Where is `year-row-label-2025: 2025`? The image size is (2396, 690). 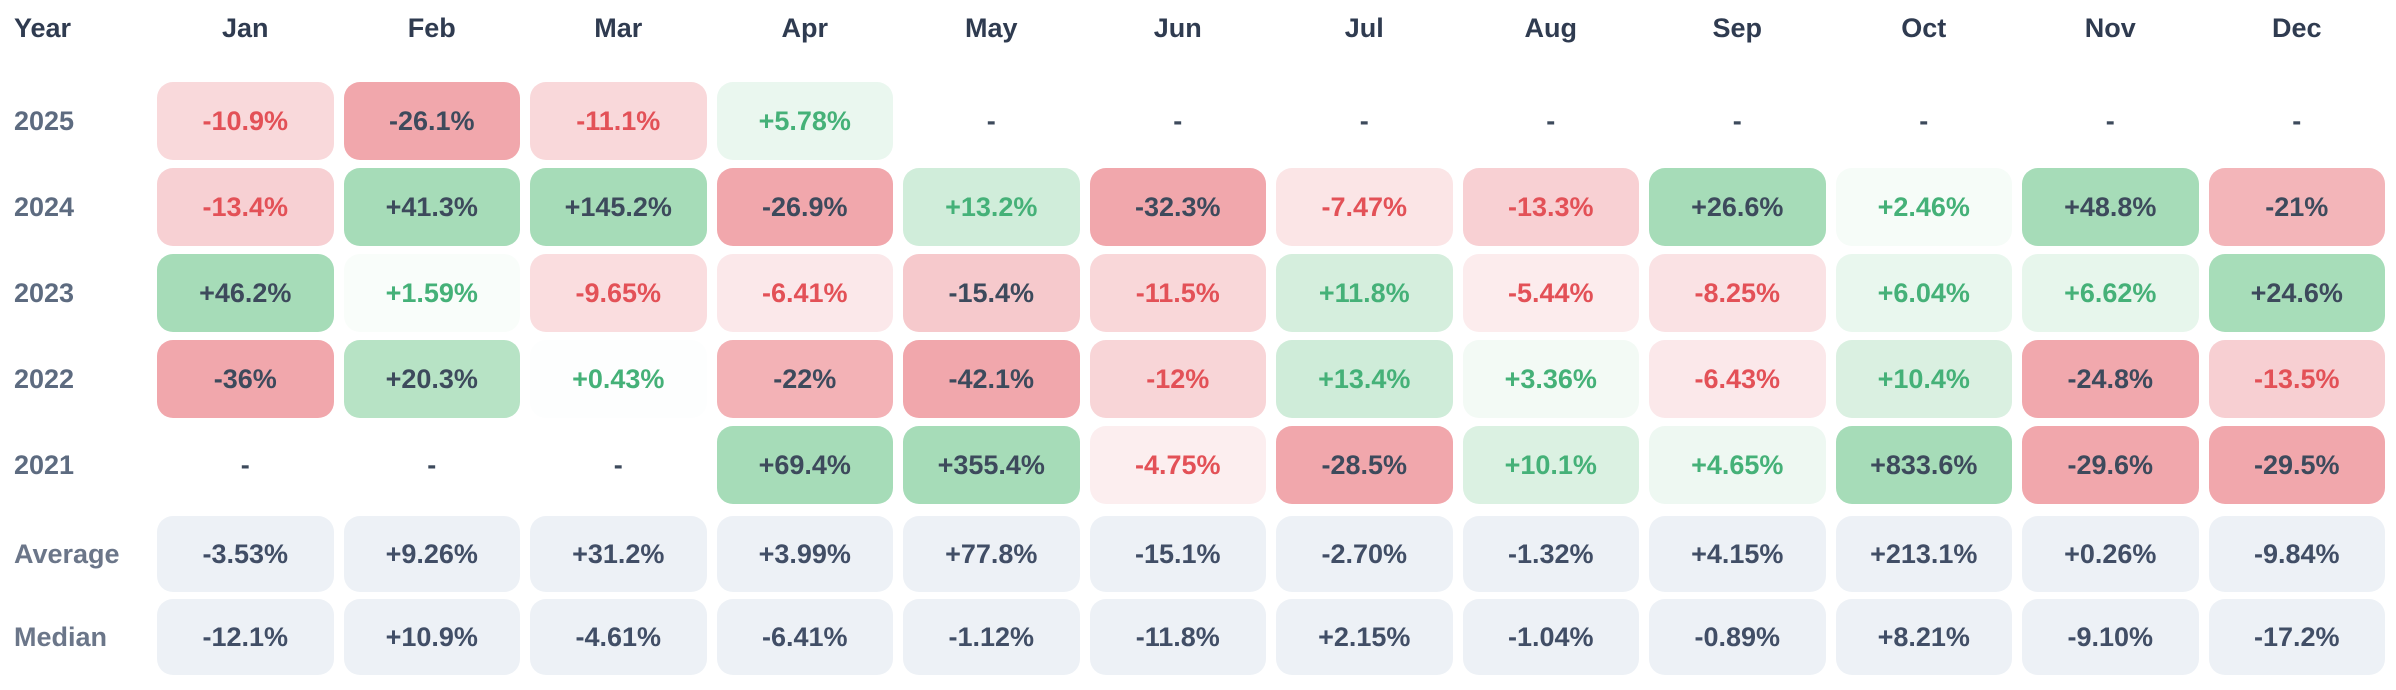
year-row-label-2025: 2025 is located at coordinates (44, 120).